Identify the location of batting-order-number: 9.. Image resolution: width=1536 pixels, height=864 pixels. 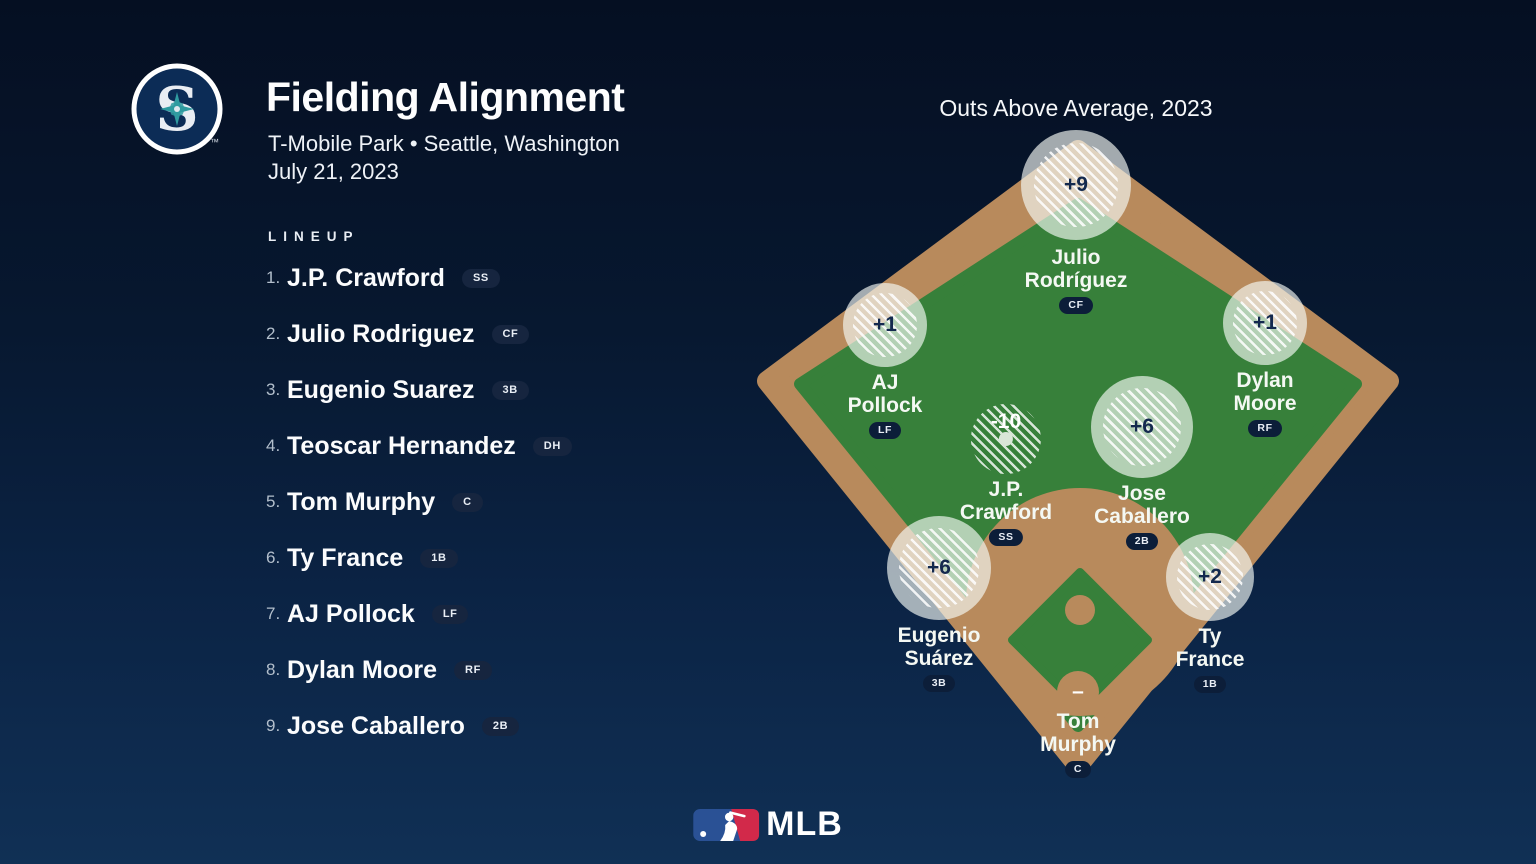
(273, 725).